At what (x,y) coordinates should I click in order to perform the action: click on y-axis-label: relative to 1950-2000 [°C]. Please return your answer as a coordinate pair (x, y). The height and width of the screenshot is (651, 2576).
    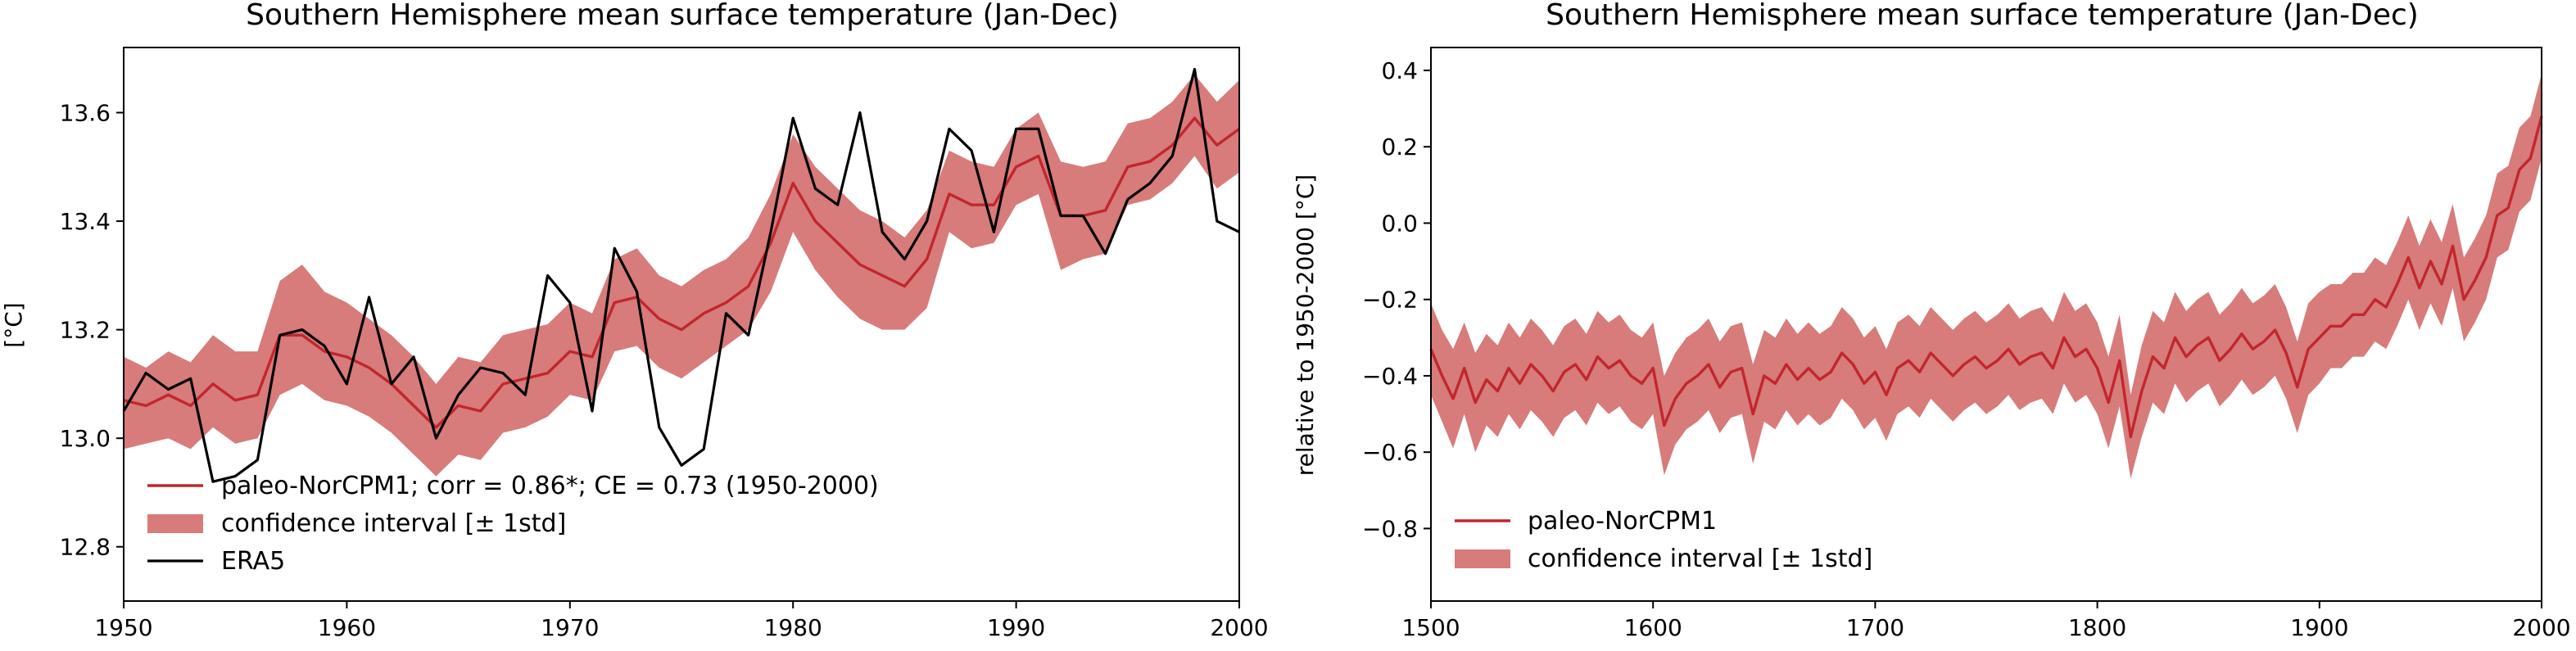
    Looking at the image, I should click on (1305, 325).